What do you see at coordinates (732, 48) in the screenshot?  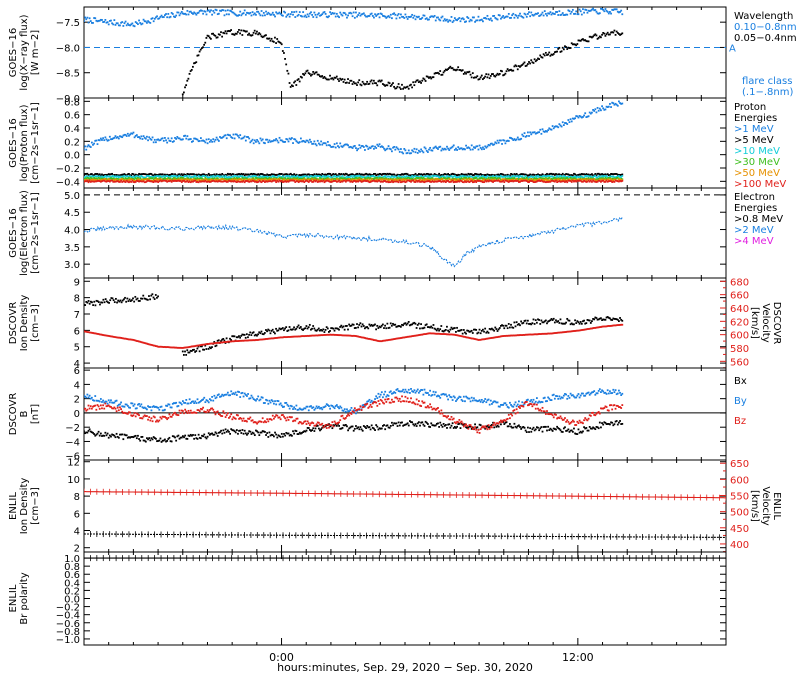 I see `flare-class-marker: A` at bounding box center [732, 48].